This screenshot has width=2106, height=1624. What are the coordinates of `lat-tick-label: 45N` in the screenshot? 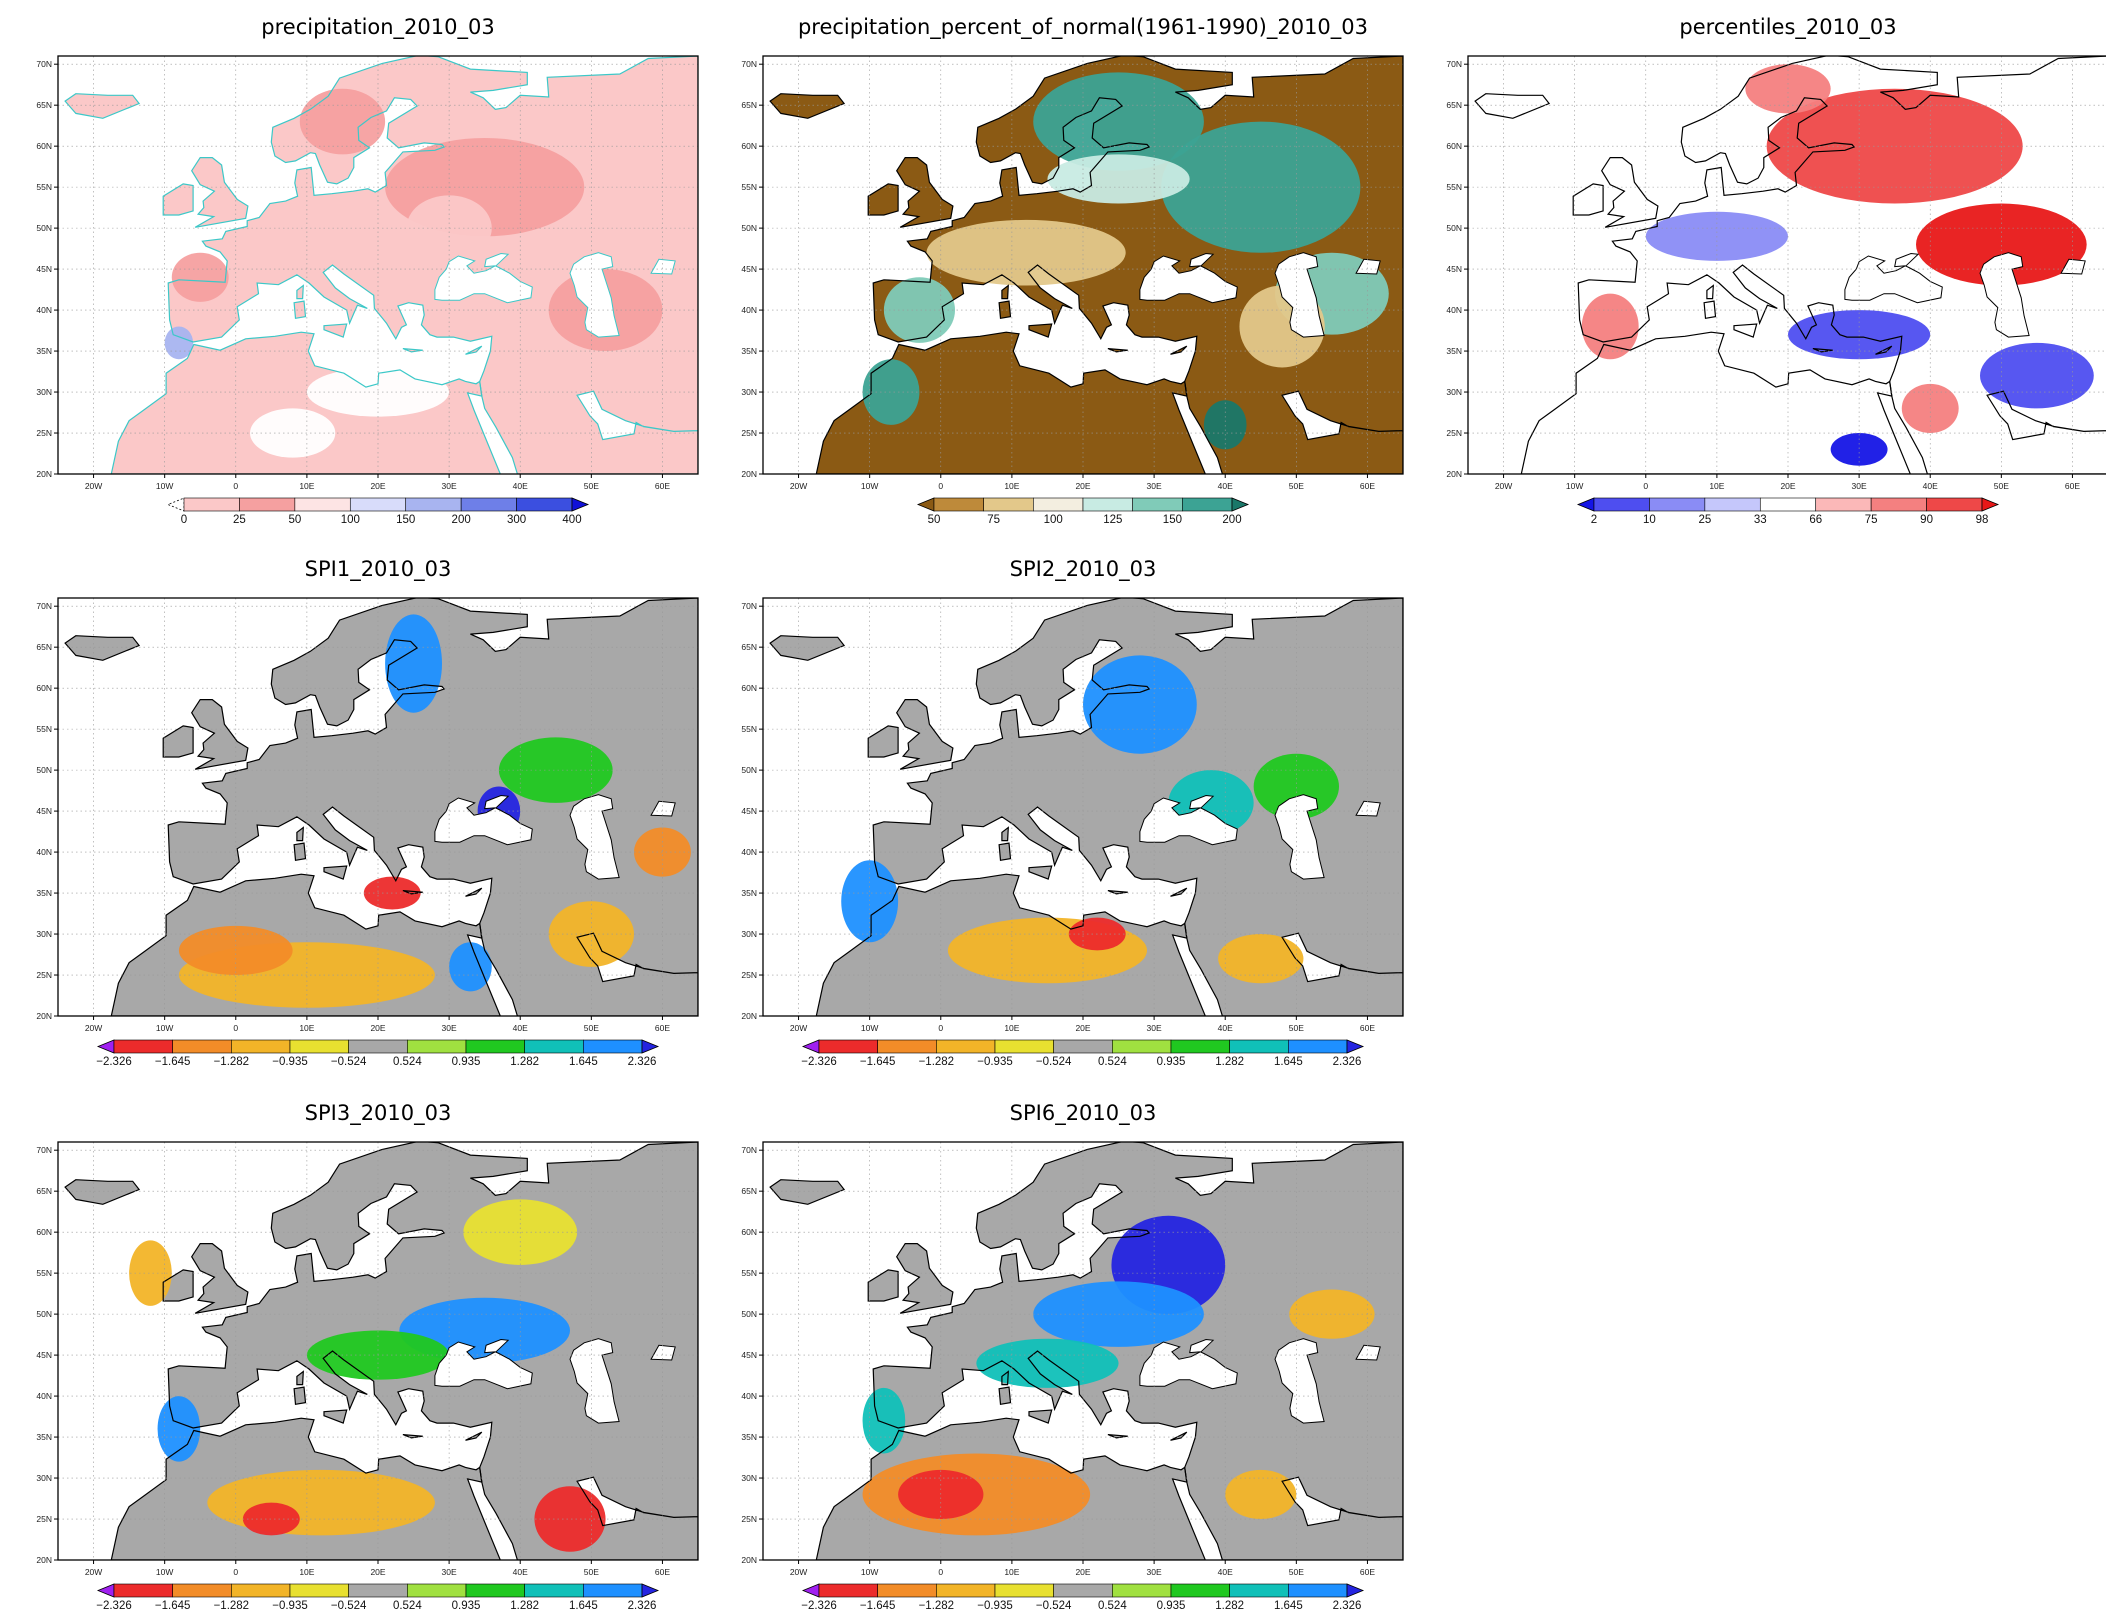 It's located at (1454, 269).